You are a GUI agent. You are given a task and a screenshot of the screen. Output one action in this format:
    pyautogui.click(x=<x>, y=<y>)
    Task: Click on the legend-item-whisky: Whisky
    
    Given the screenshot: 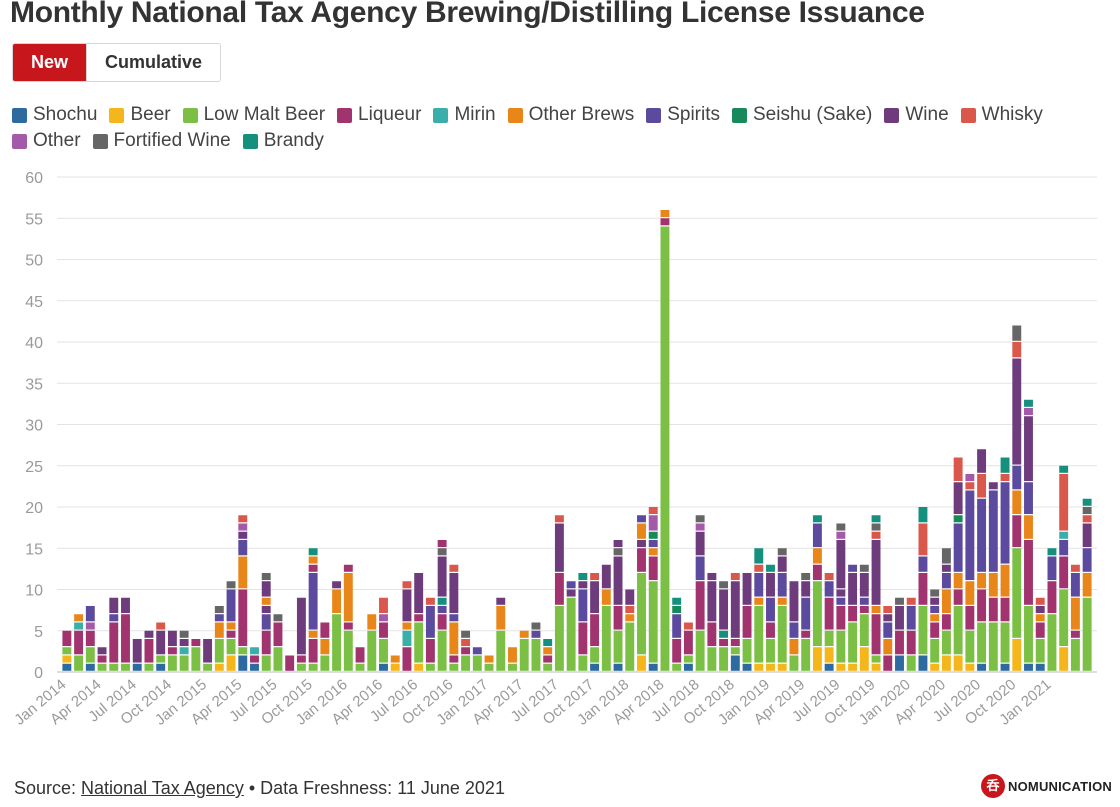 What is the action you would take?
    pyautogui.click(x=1001, y=115)
    